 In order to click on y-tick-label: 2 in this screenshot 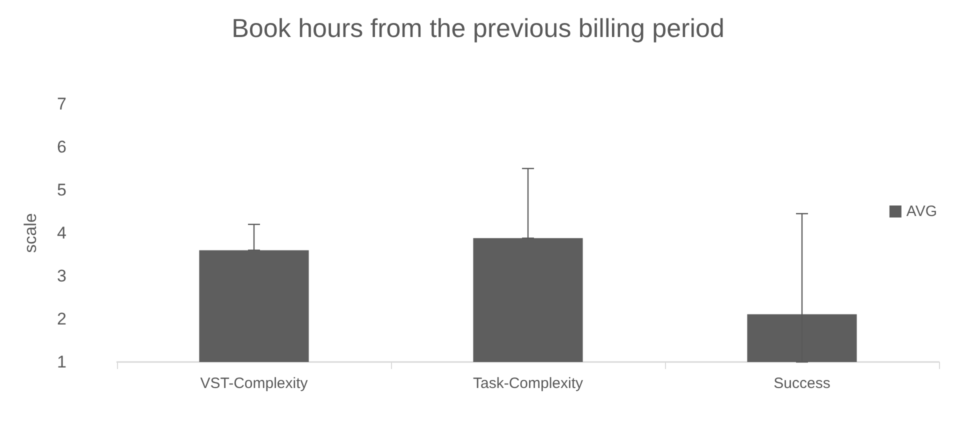, I will do `click(61, 319)`.